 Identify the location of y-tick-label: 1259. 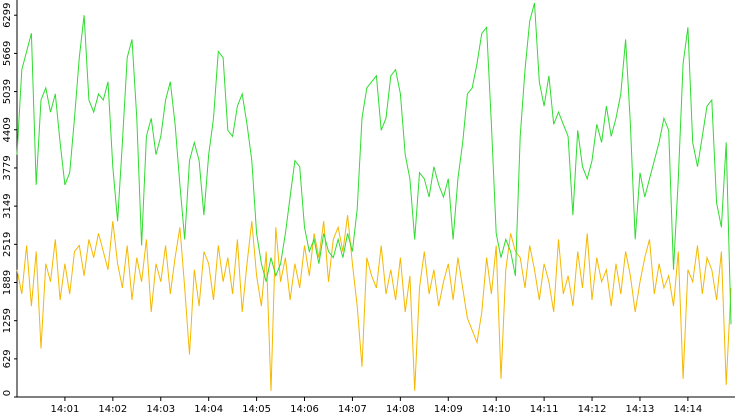
(7, 320).